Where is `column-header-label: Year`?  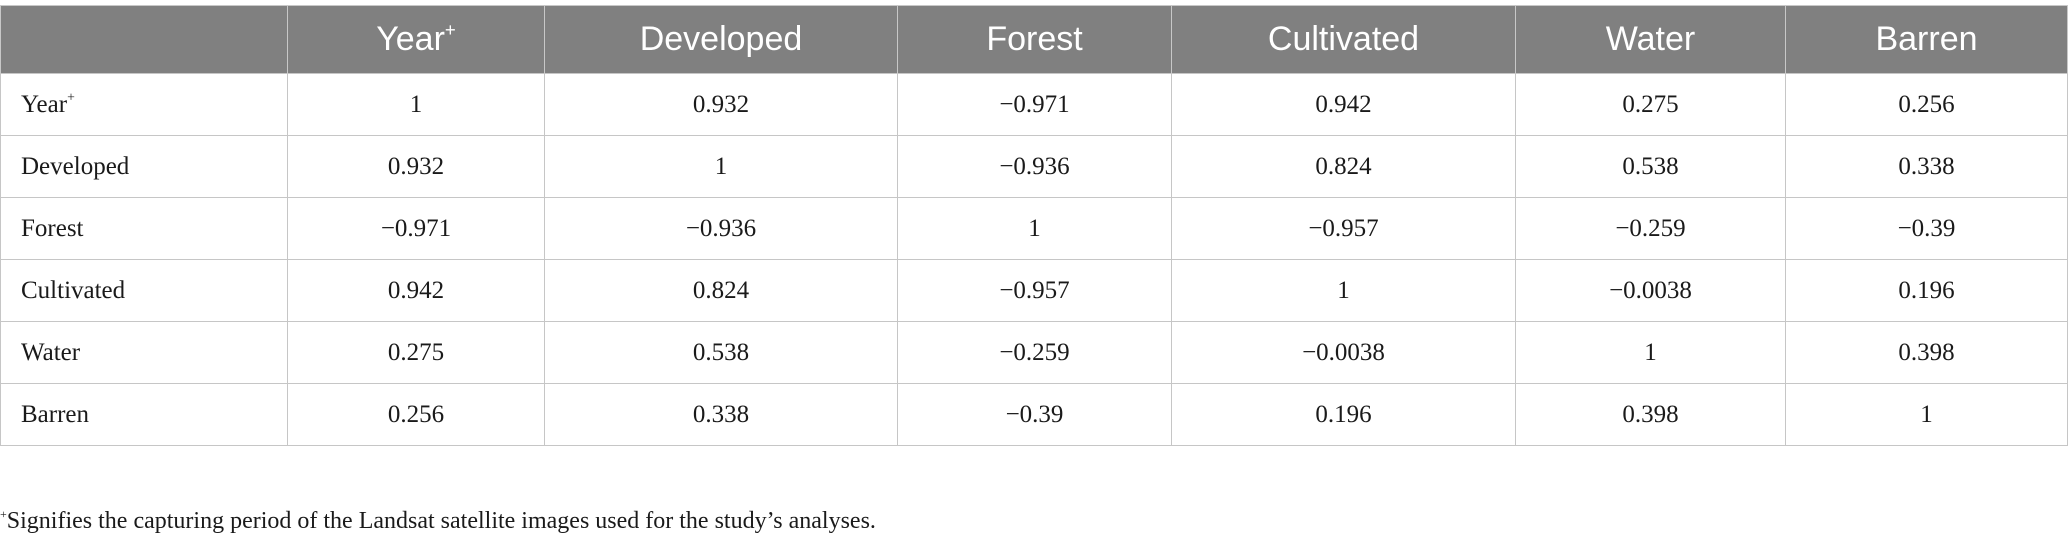 column-header-label: Year is located at coordinates (410, 39).